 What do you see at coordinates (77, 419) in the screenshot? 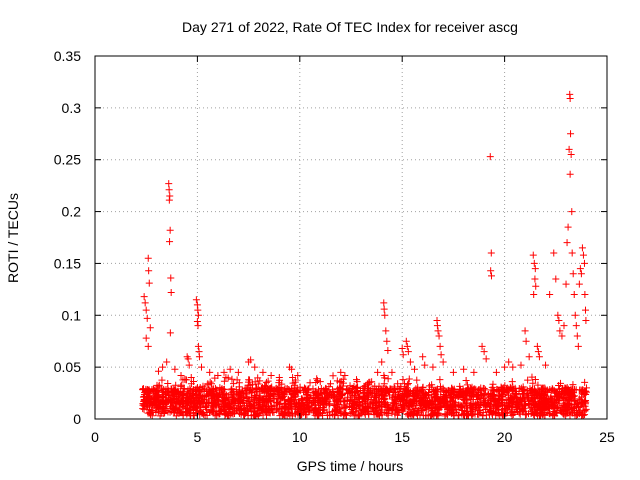
I see `y-tick-label: 0` at bounding box center [77, 419].